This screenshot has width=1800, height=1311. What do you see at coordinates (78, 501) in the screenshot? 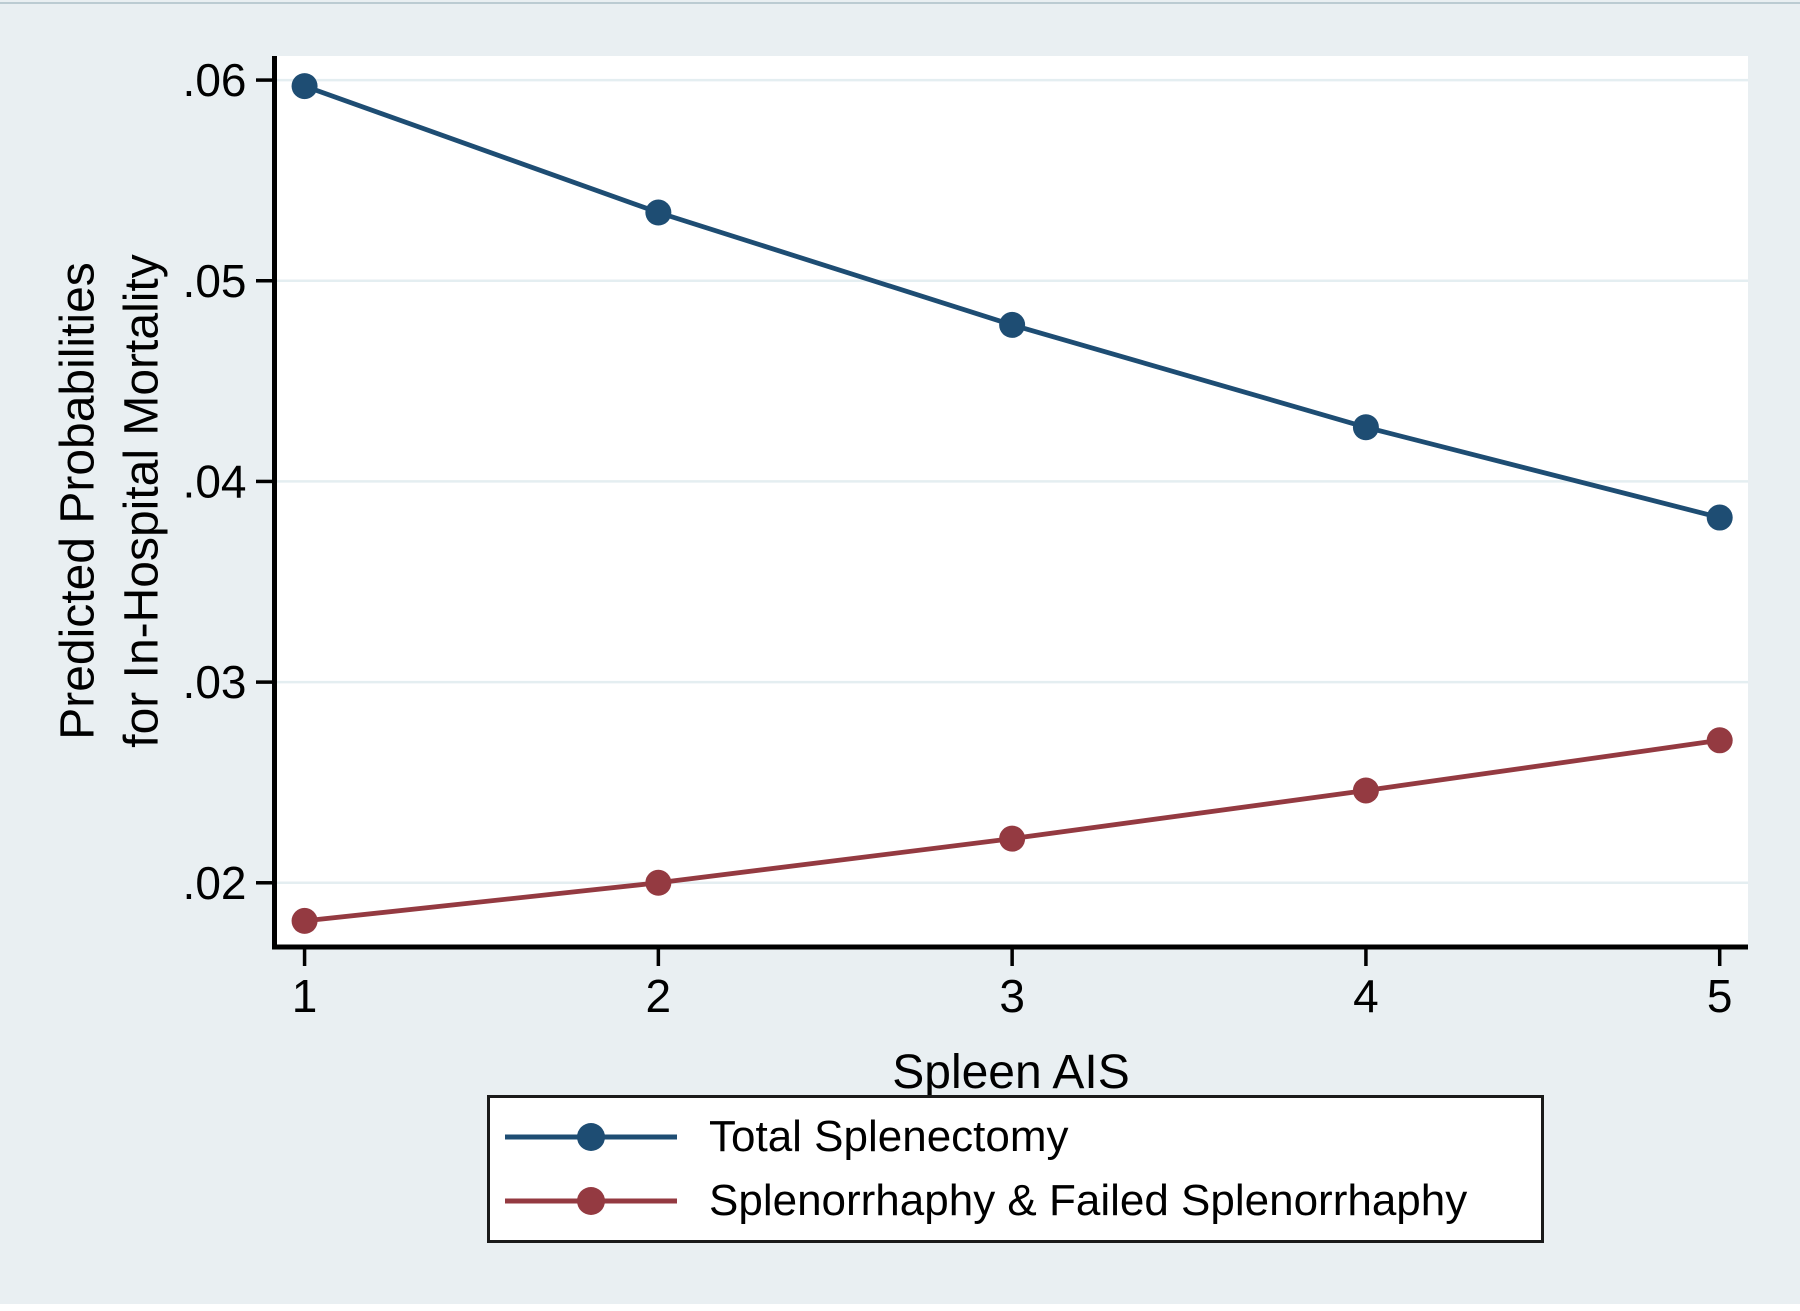
I see `y-axis-title-line1: Predicted Probabilities` at bounding box center [78, 501].